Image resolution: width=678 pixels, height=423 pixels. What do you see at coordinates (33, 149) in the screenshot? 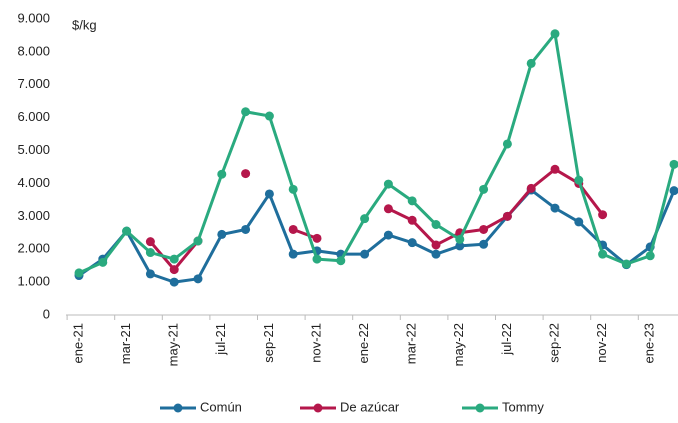
I see `y-tick-label: 5.000` at bounding box center [33, 149].